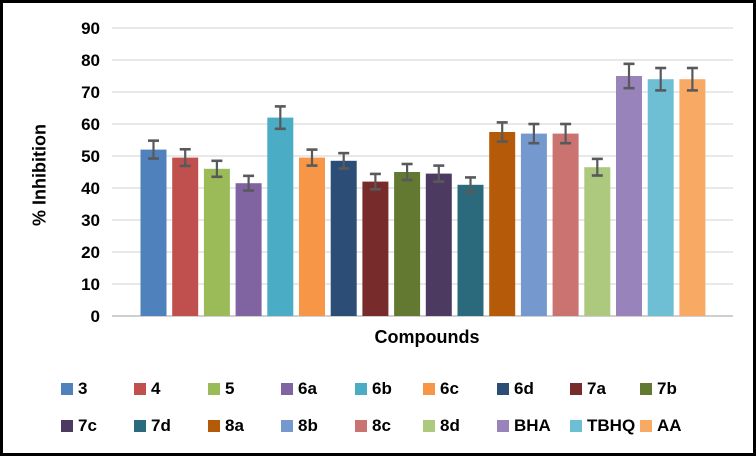 This screenshot has height=456, width=756. Describe the element at coordinates (660, 197) in the screenshot. I see `bar-TBHQ` at that location.